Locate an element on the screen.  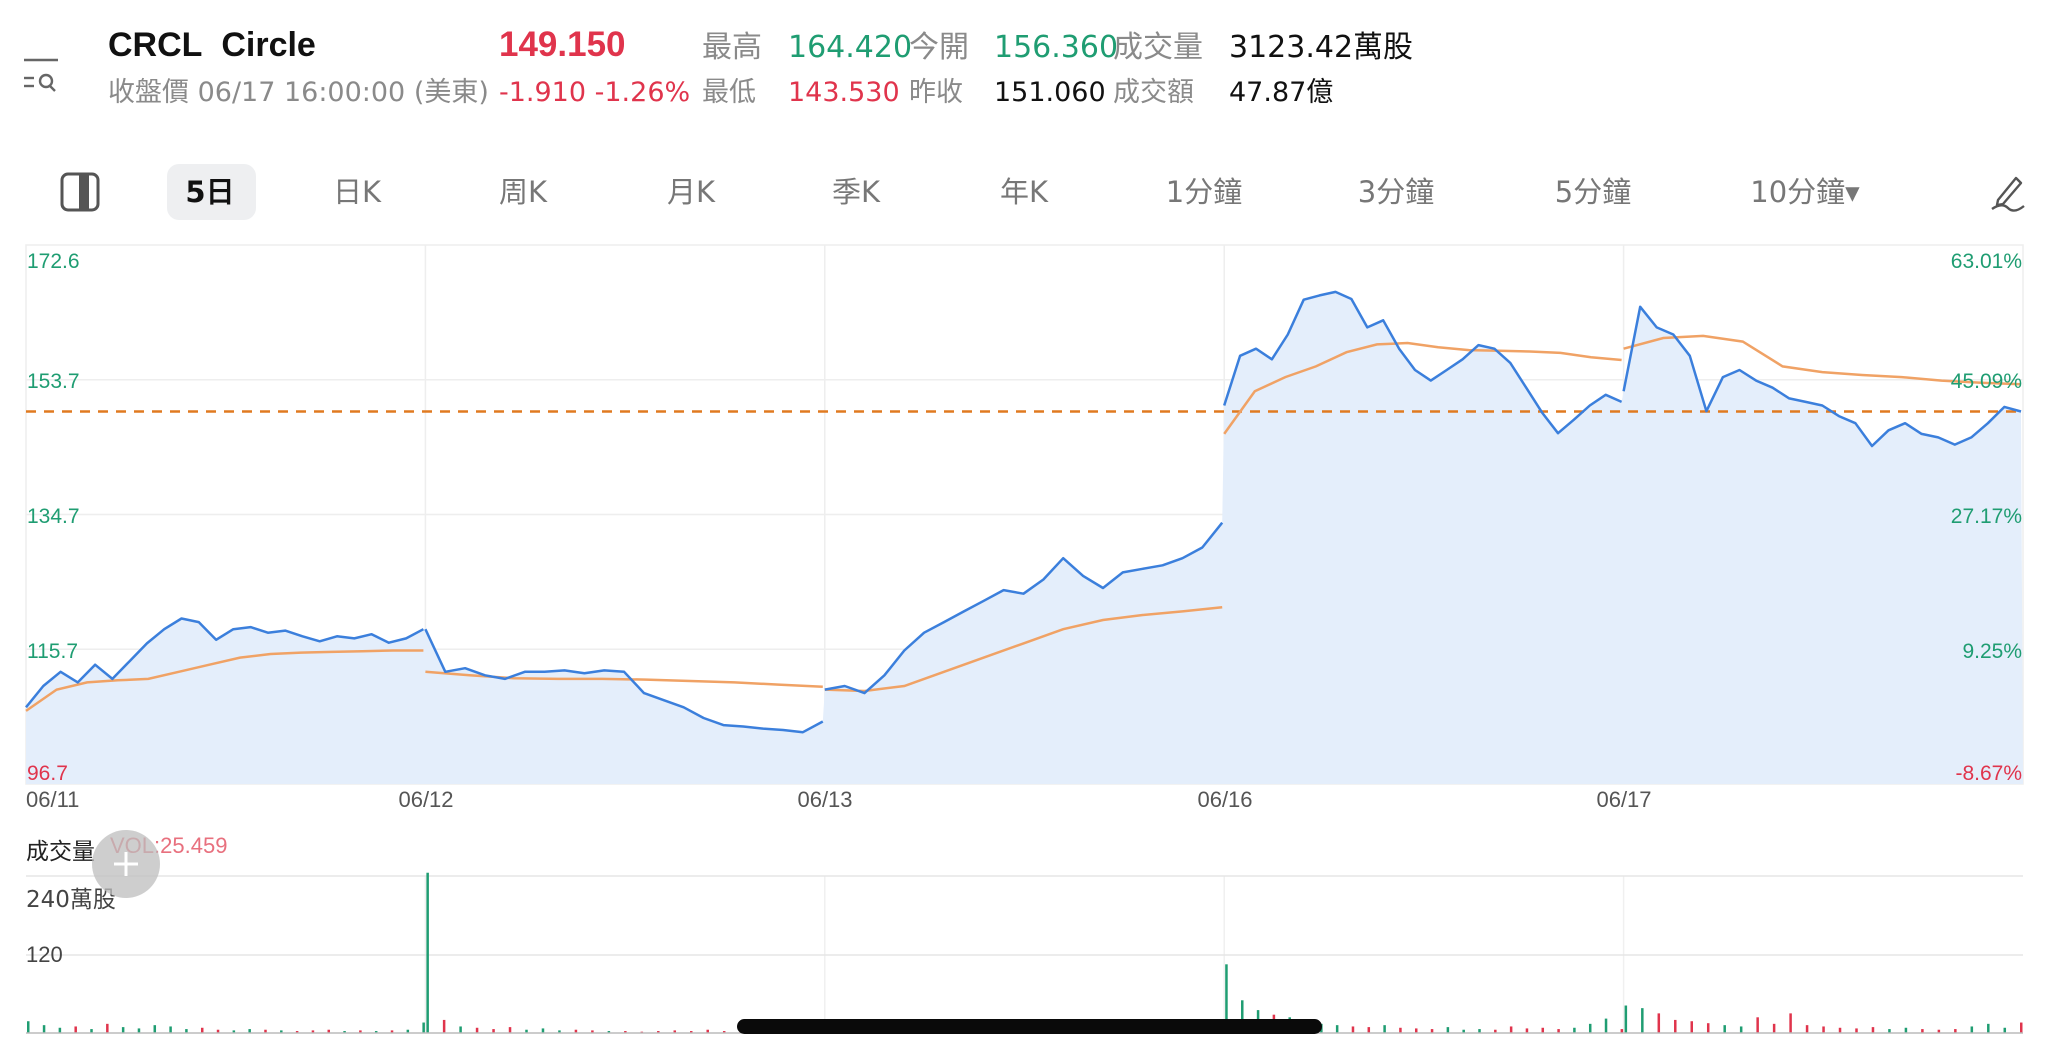
tab-quarterly-k: 季K is located at coordinates (856, 192).